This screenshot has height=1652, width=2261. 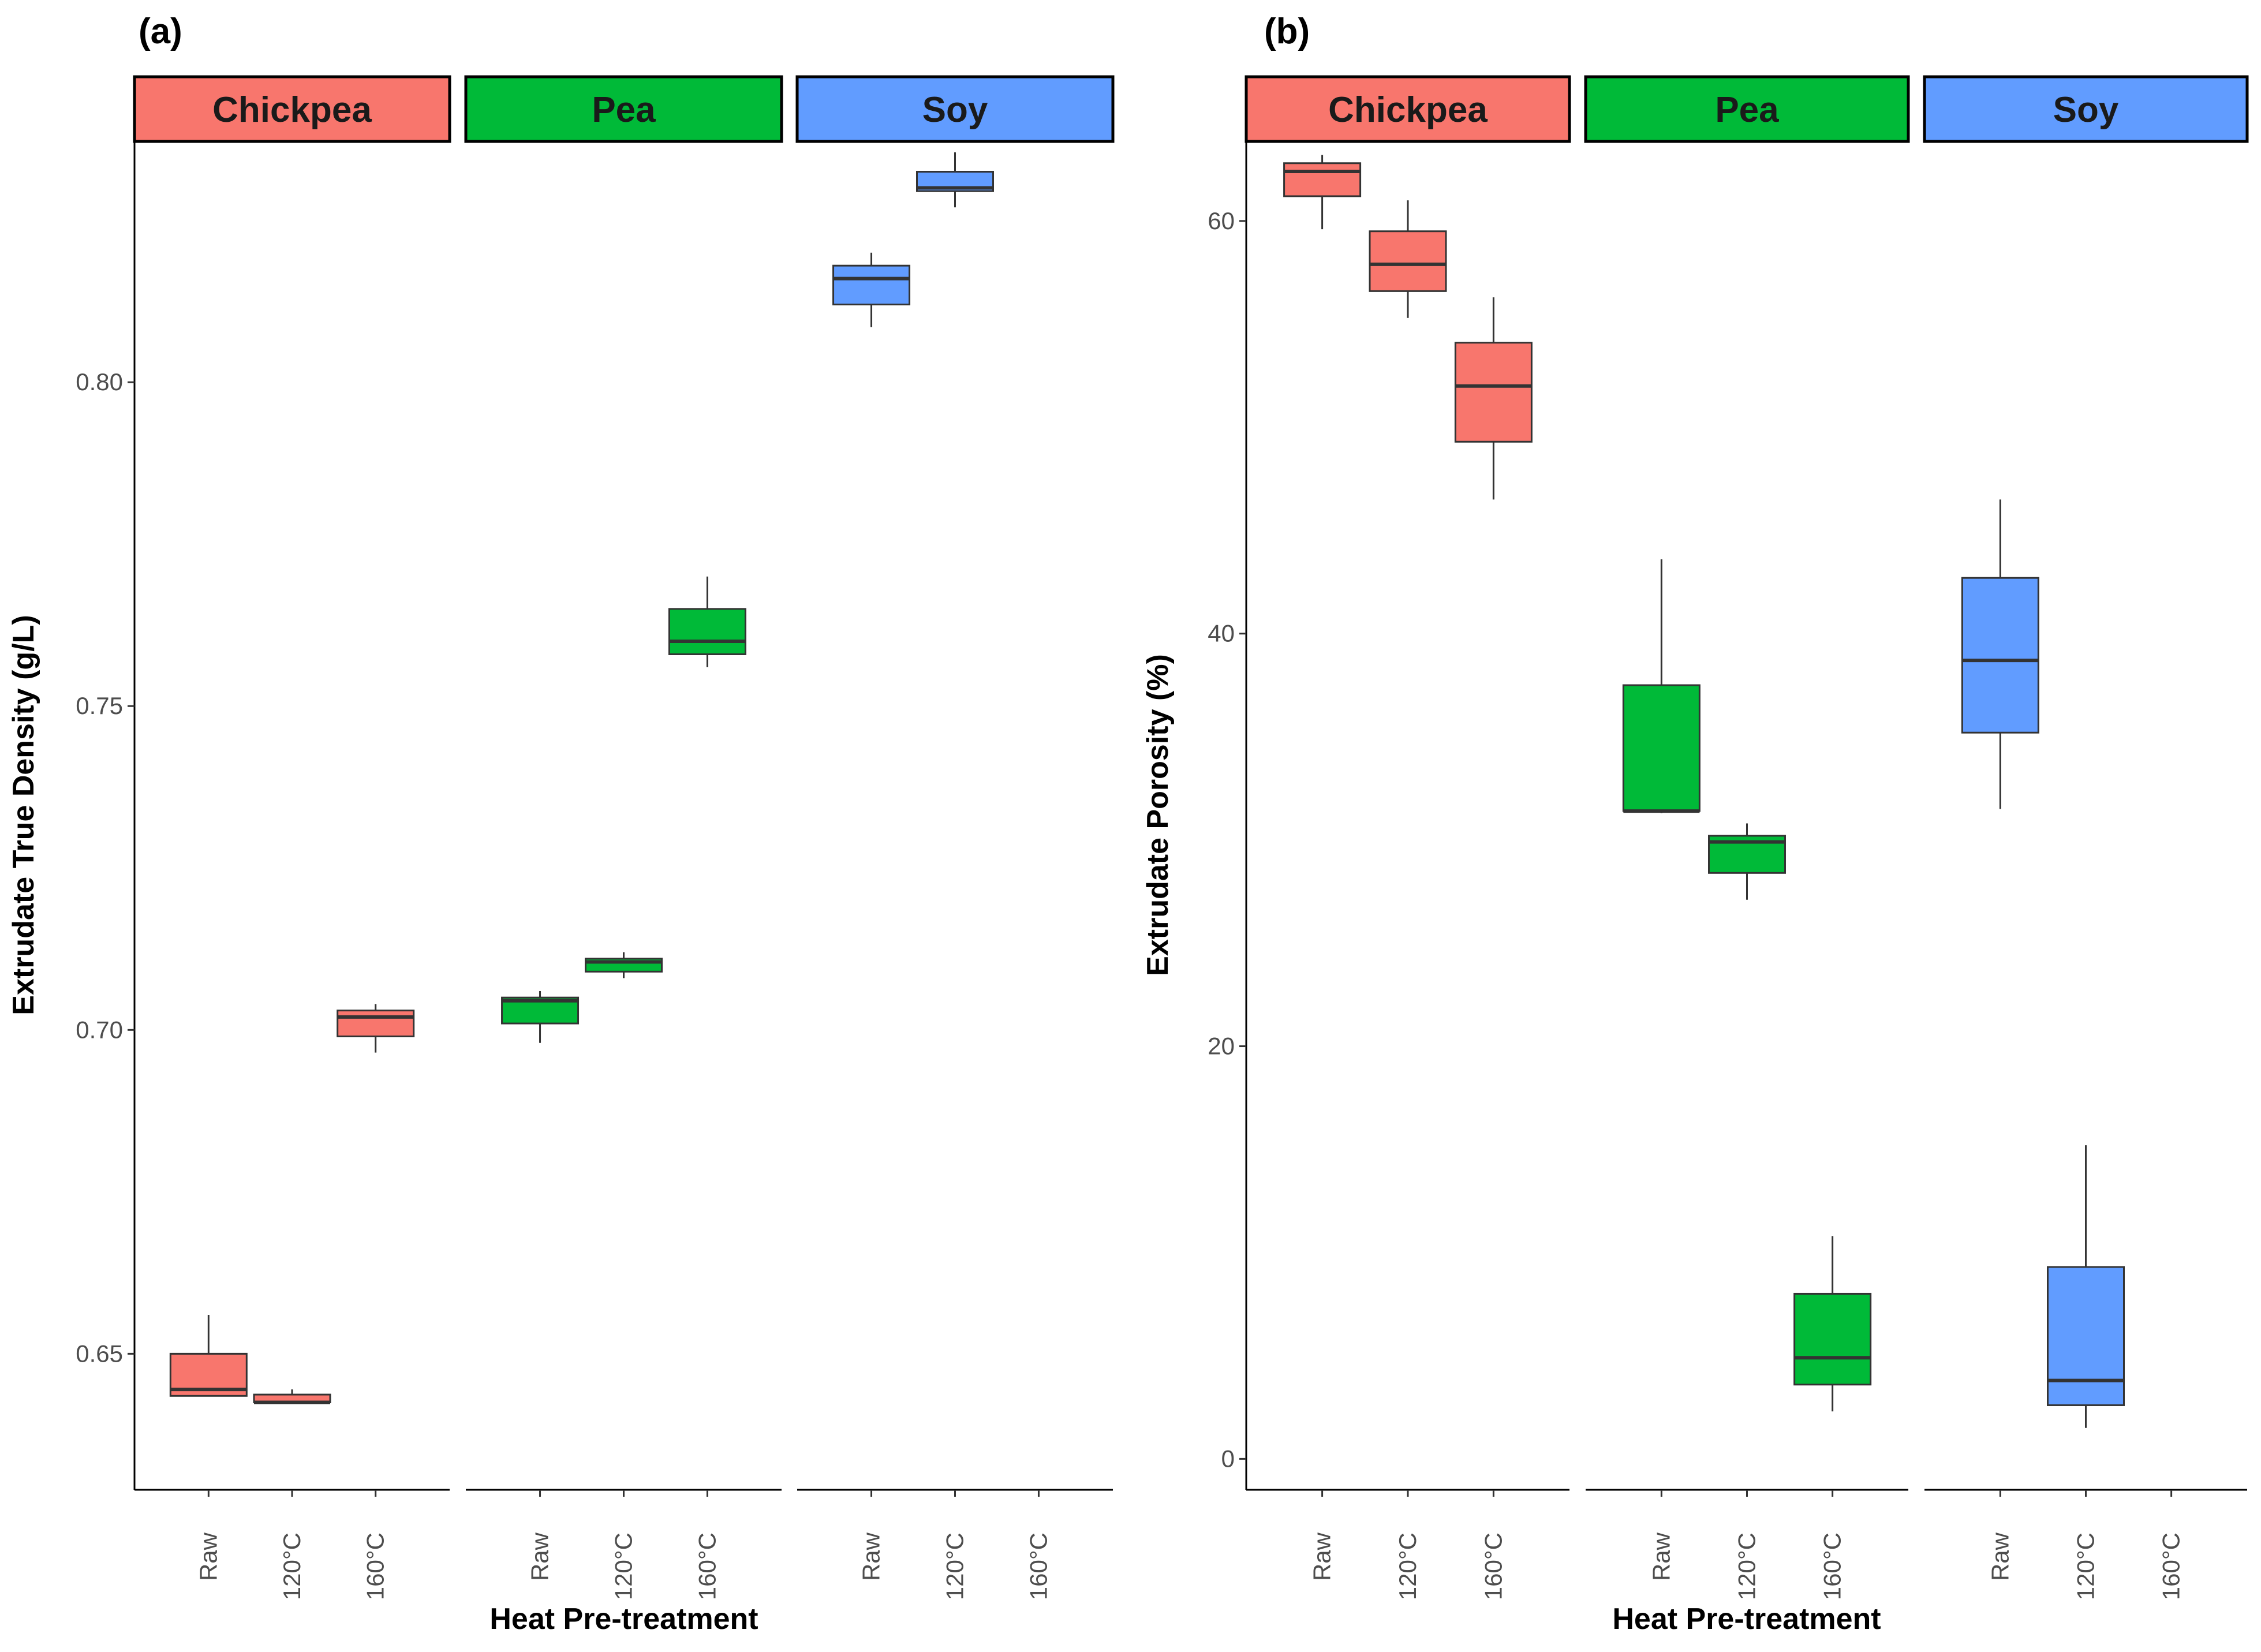 I want to click on x-axis-title-b: Heat Pre-treatment, so click(x=1746, y=1619).